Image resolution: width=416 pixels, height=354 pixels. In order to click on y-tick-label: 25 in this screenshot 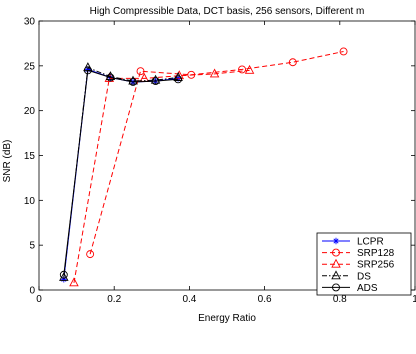, I will do `click(30, 66)`.